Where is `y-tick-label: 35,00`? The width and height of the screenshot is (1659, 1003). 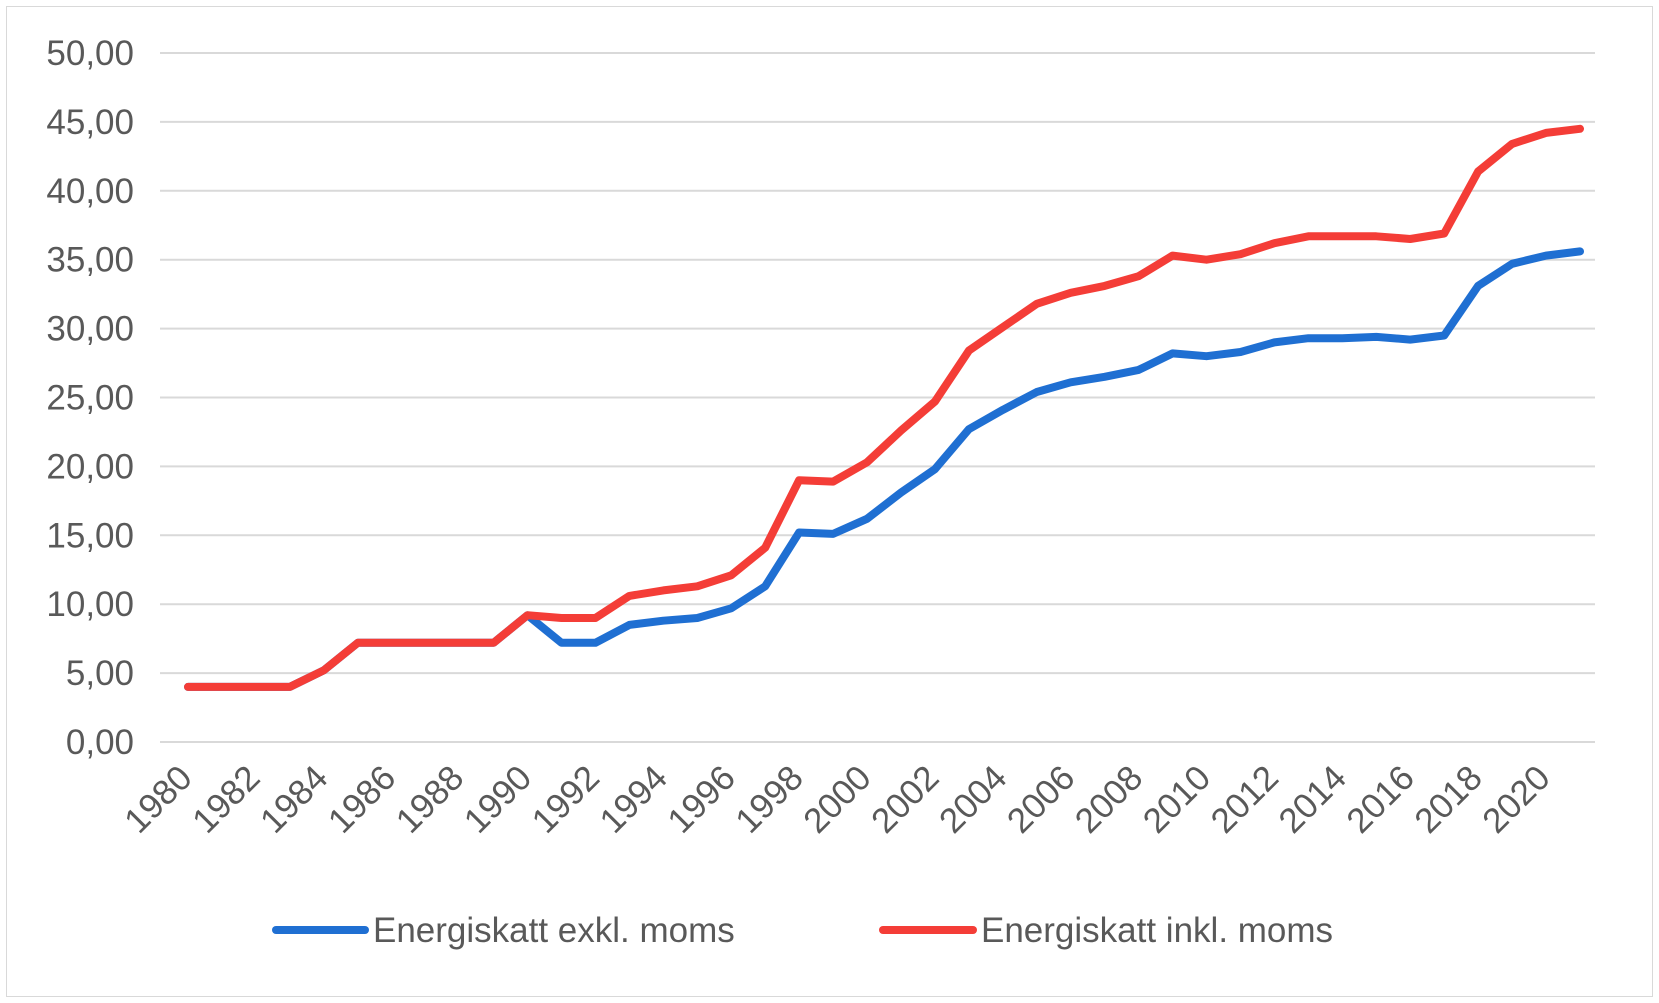
y-tick-label: 35,00 is located at coordinates (90, 260).